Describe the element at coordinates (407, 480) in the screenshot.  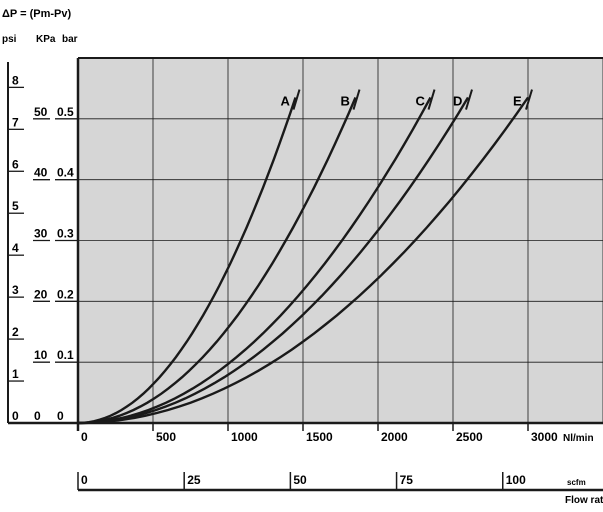
I see `scfm-tick-label: 75` at that location.